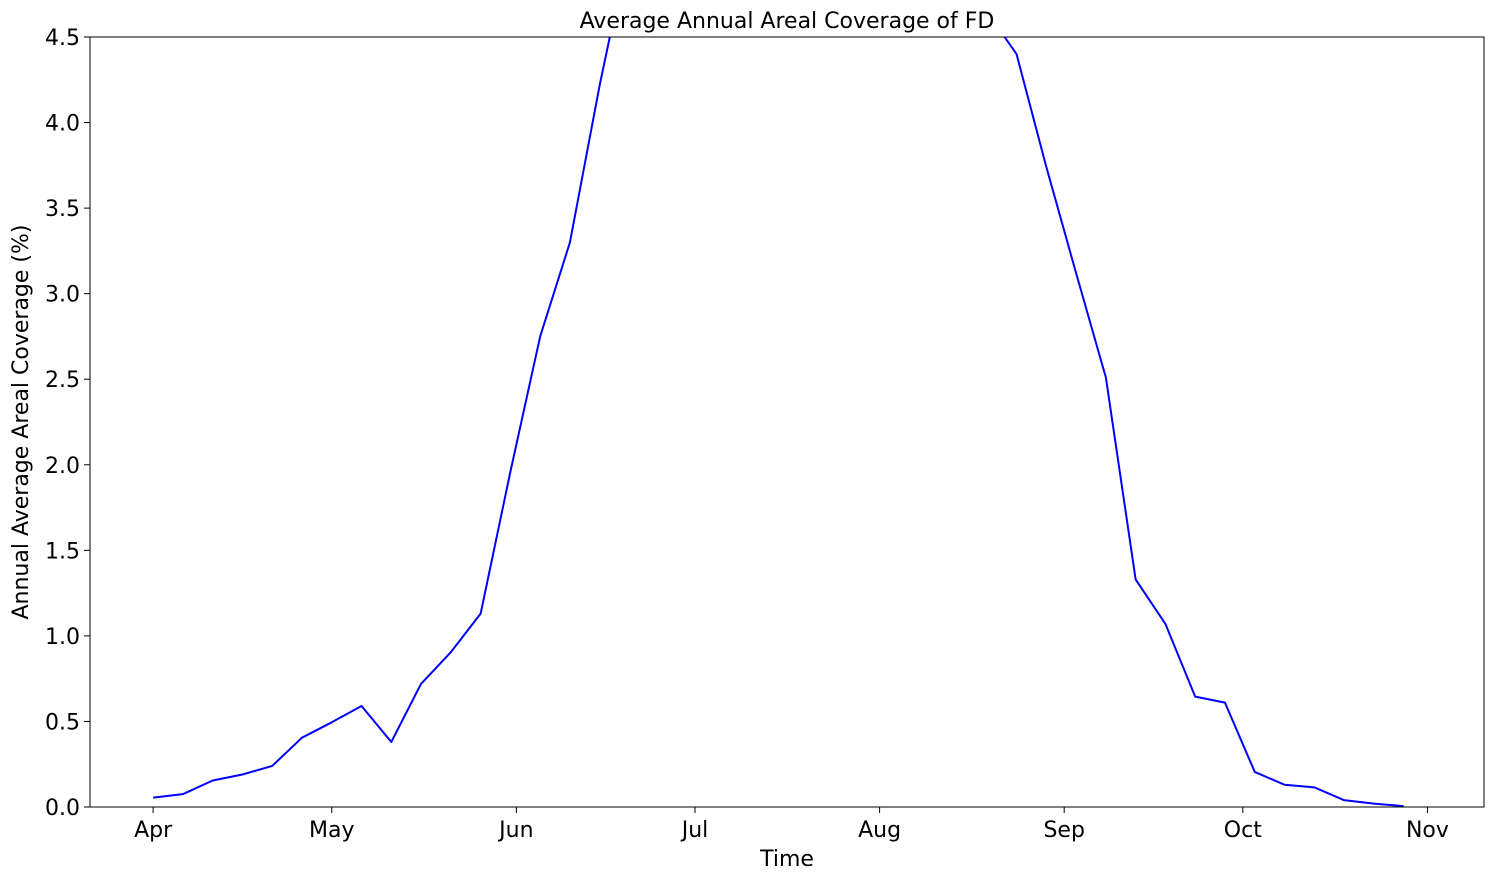  What do you see at coordinates (62, 808) in the screenshot?
I see `y-tick-label: 0.0` at bounding box center [62, 808].